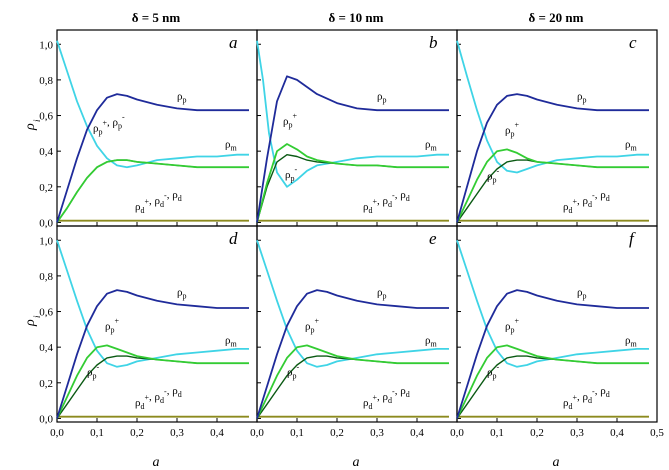 Image resolution: width=669 pixels, height=470 pixels. What do you see at coordinates (356, 462) in the screenshot?
I see `x-axis-label-2: a` at bounding box center [356, 462].